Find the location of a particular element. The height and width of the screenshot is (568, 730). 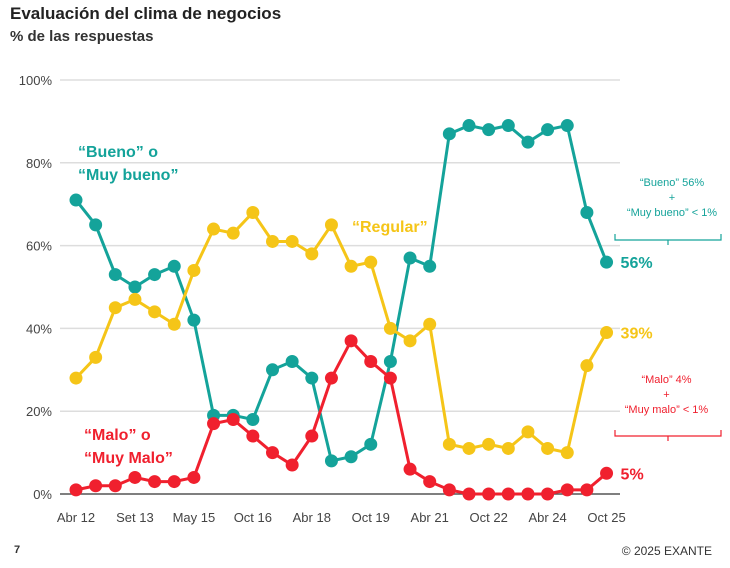

x-tick-label: Oct 19 is located at coordinates (371, 517).